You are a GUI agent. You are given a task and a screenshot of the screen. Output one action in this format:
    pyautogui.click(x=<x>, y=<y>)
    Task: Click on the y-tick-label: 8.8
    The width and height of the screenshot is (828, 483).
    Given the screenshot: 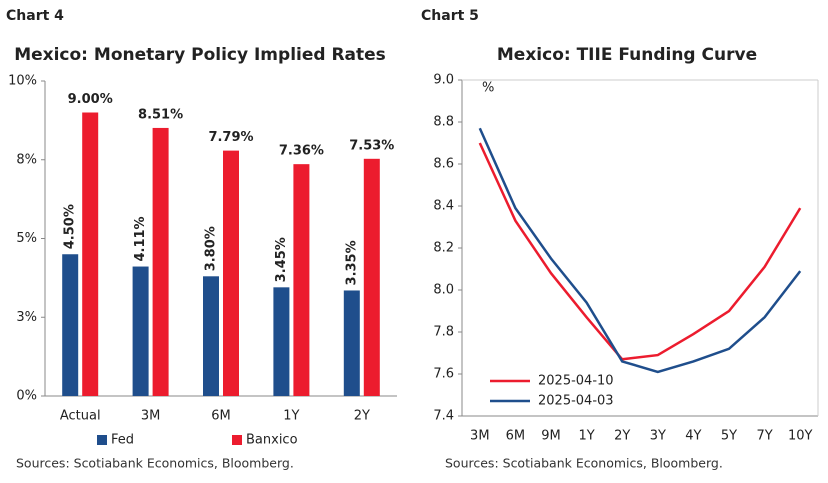 What is the action you would take?
    pyautogui.click(x=443, y=122)
    